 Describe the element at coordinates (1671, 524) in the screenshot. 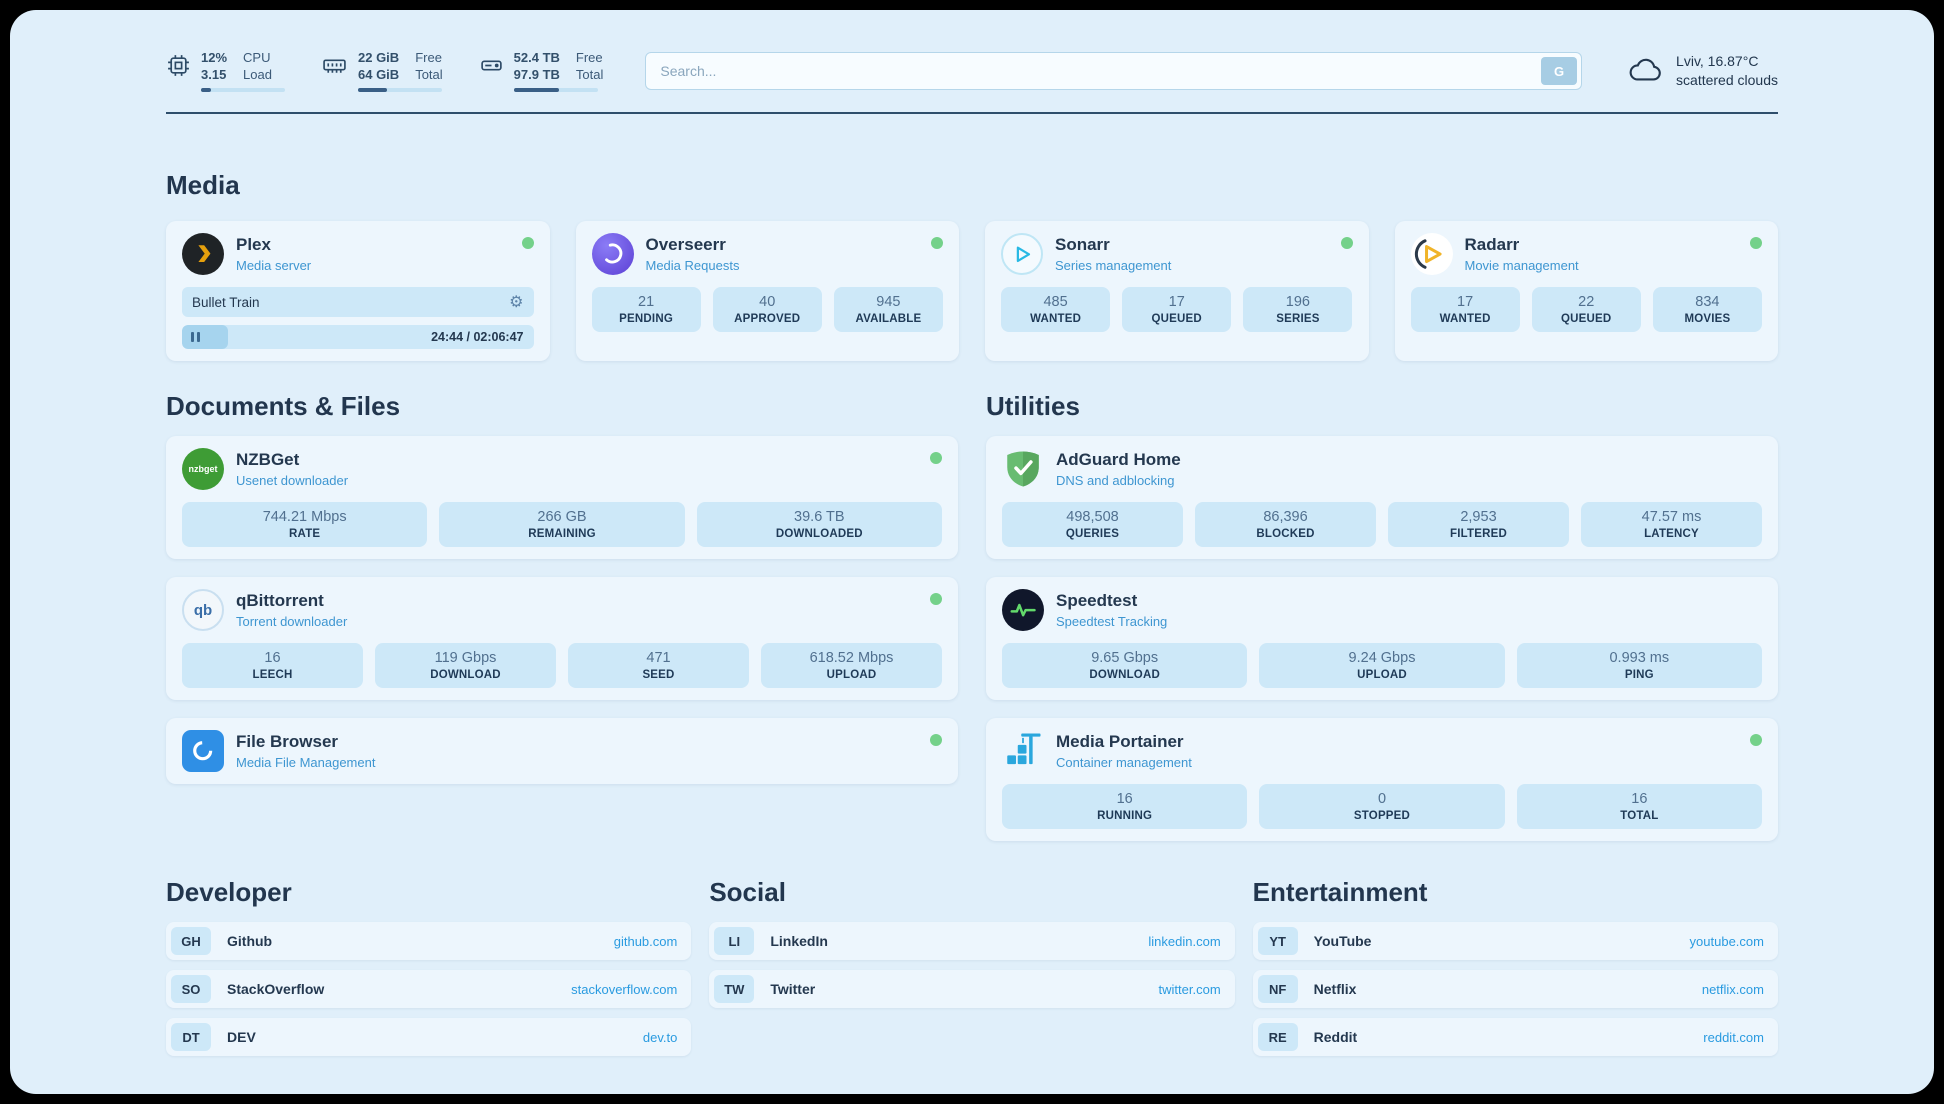

I see `stat-latency: 47.57 ms LATENCY` at that location.